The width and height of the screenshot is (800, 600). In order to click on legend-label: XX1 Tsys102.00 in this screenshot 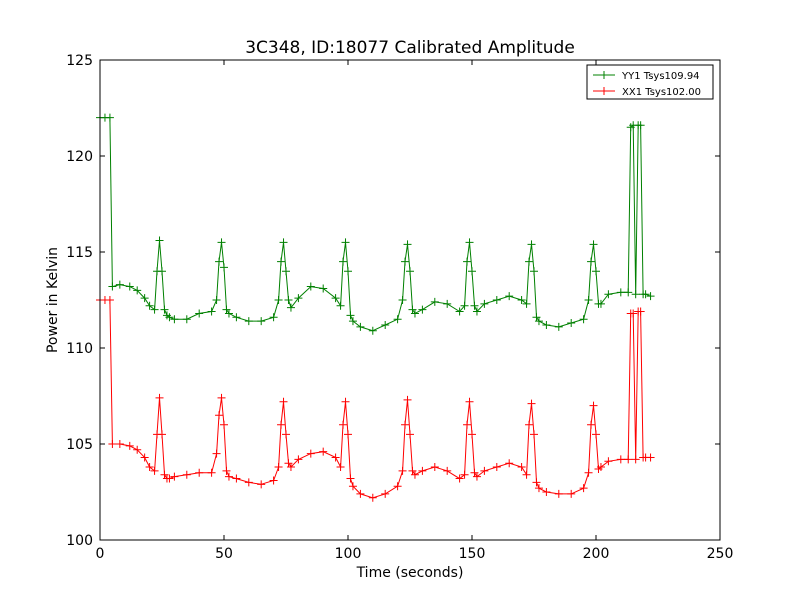, I will do `click(661, 92)`.